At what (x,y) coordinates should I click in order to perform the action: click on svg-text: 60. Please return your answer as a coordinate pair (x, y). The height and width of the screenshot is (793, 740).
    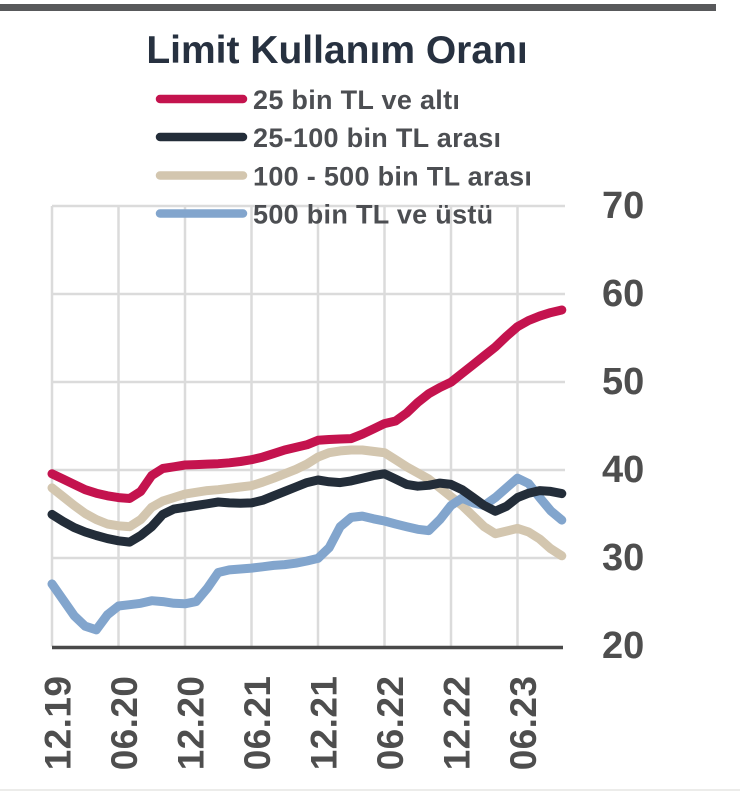
    Looking at the image, I should click on (623, 294).